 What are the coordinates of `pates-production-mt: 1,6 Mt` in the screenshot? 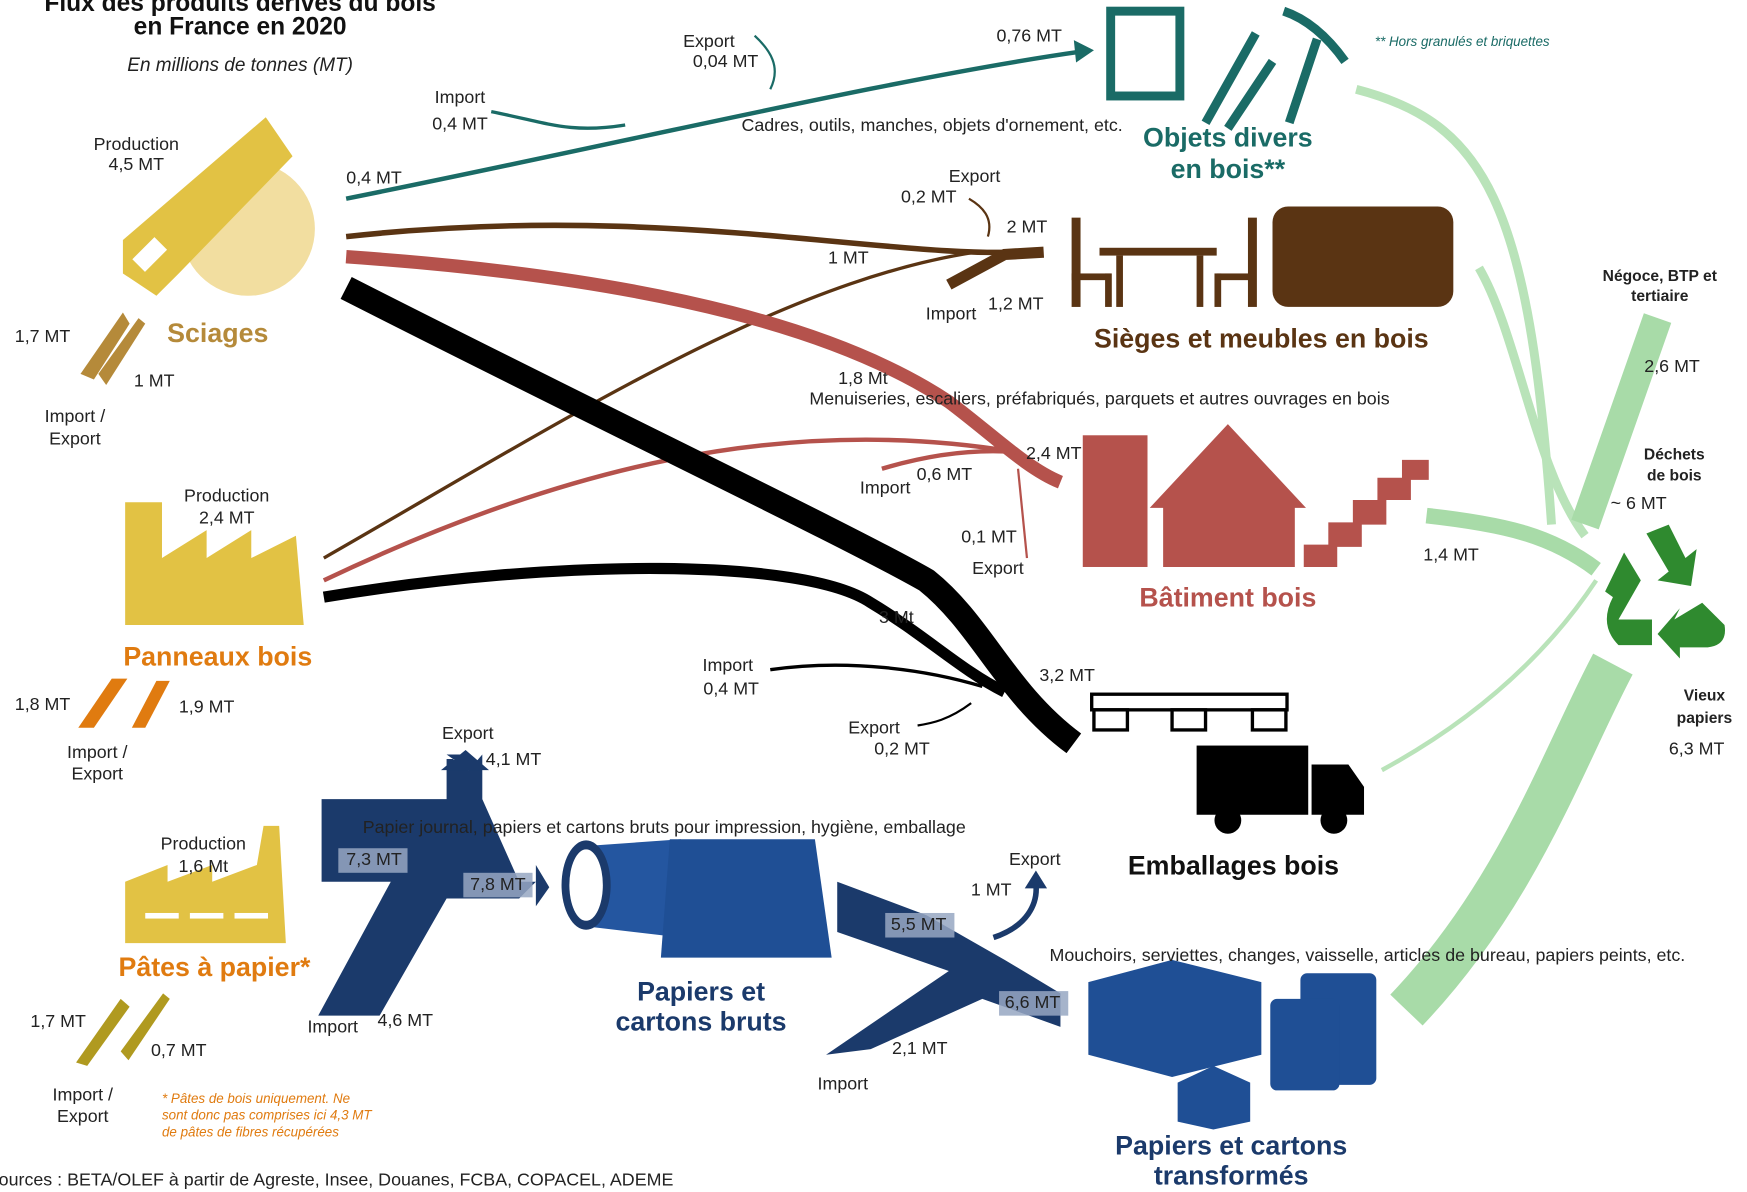 It's located at (203, 866).